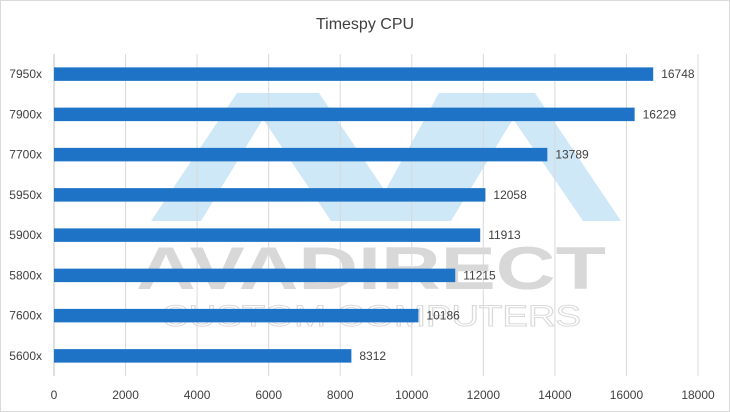  Describe the element at coordinates (479, 275) in the screenshot. I see `data-label: 11215` at that location.